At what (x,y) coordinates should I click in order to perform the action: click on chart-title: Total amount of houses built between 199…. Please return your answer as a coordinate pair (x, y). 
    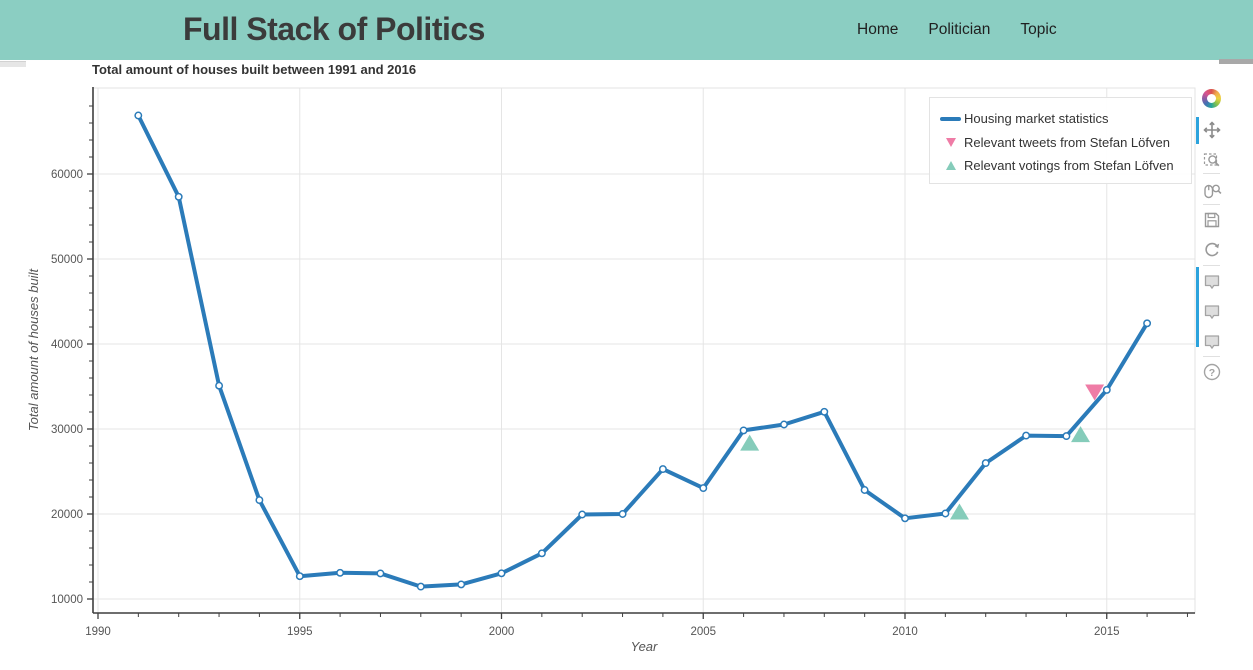
    Looking at the image, I should click on (254, 69).